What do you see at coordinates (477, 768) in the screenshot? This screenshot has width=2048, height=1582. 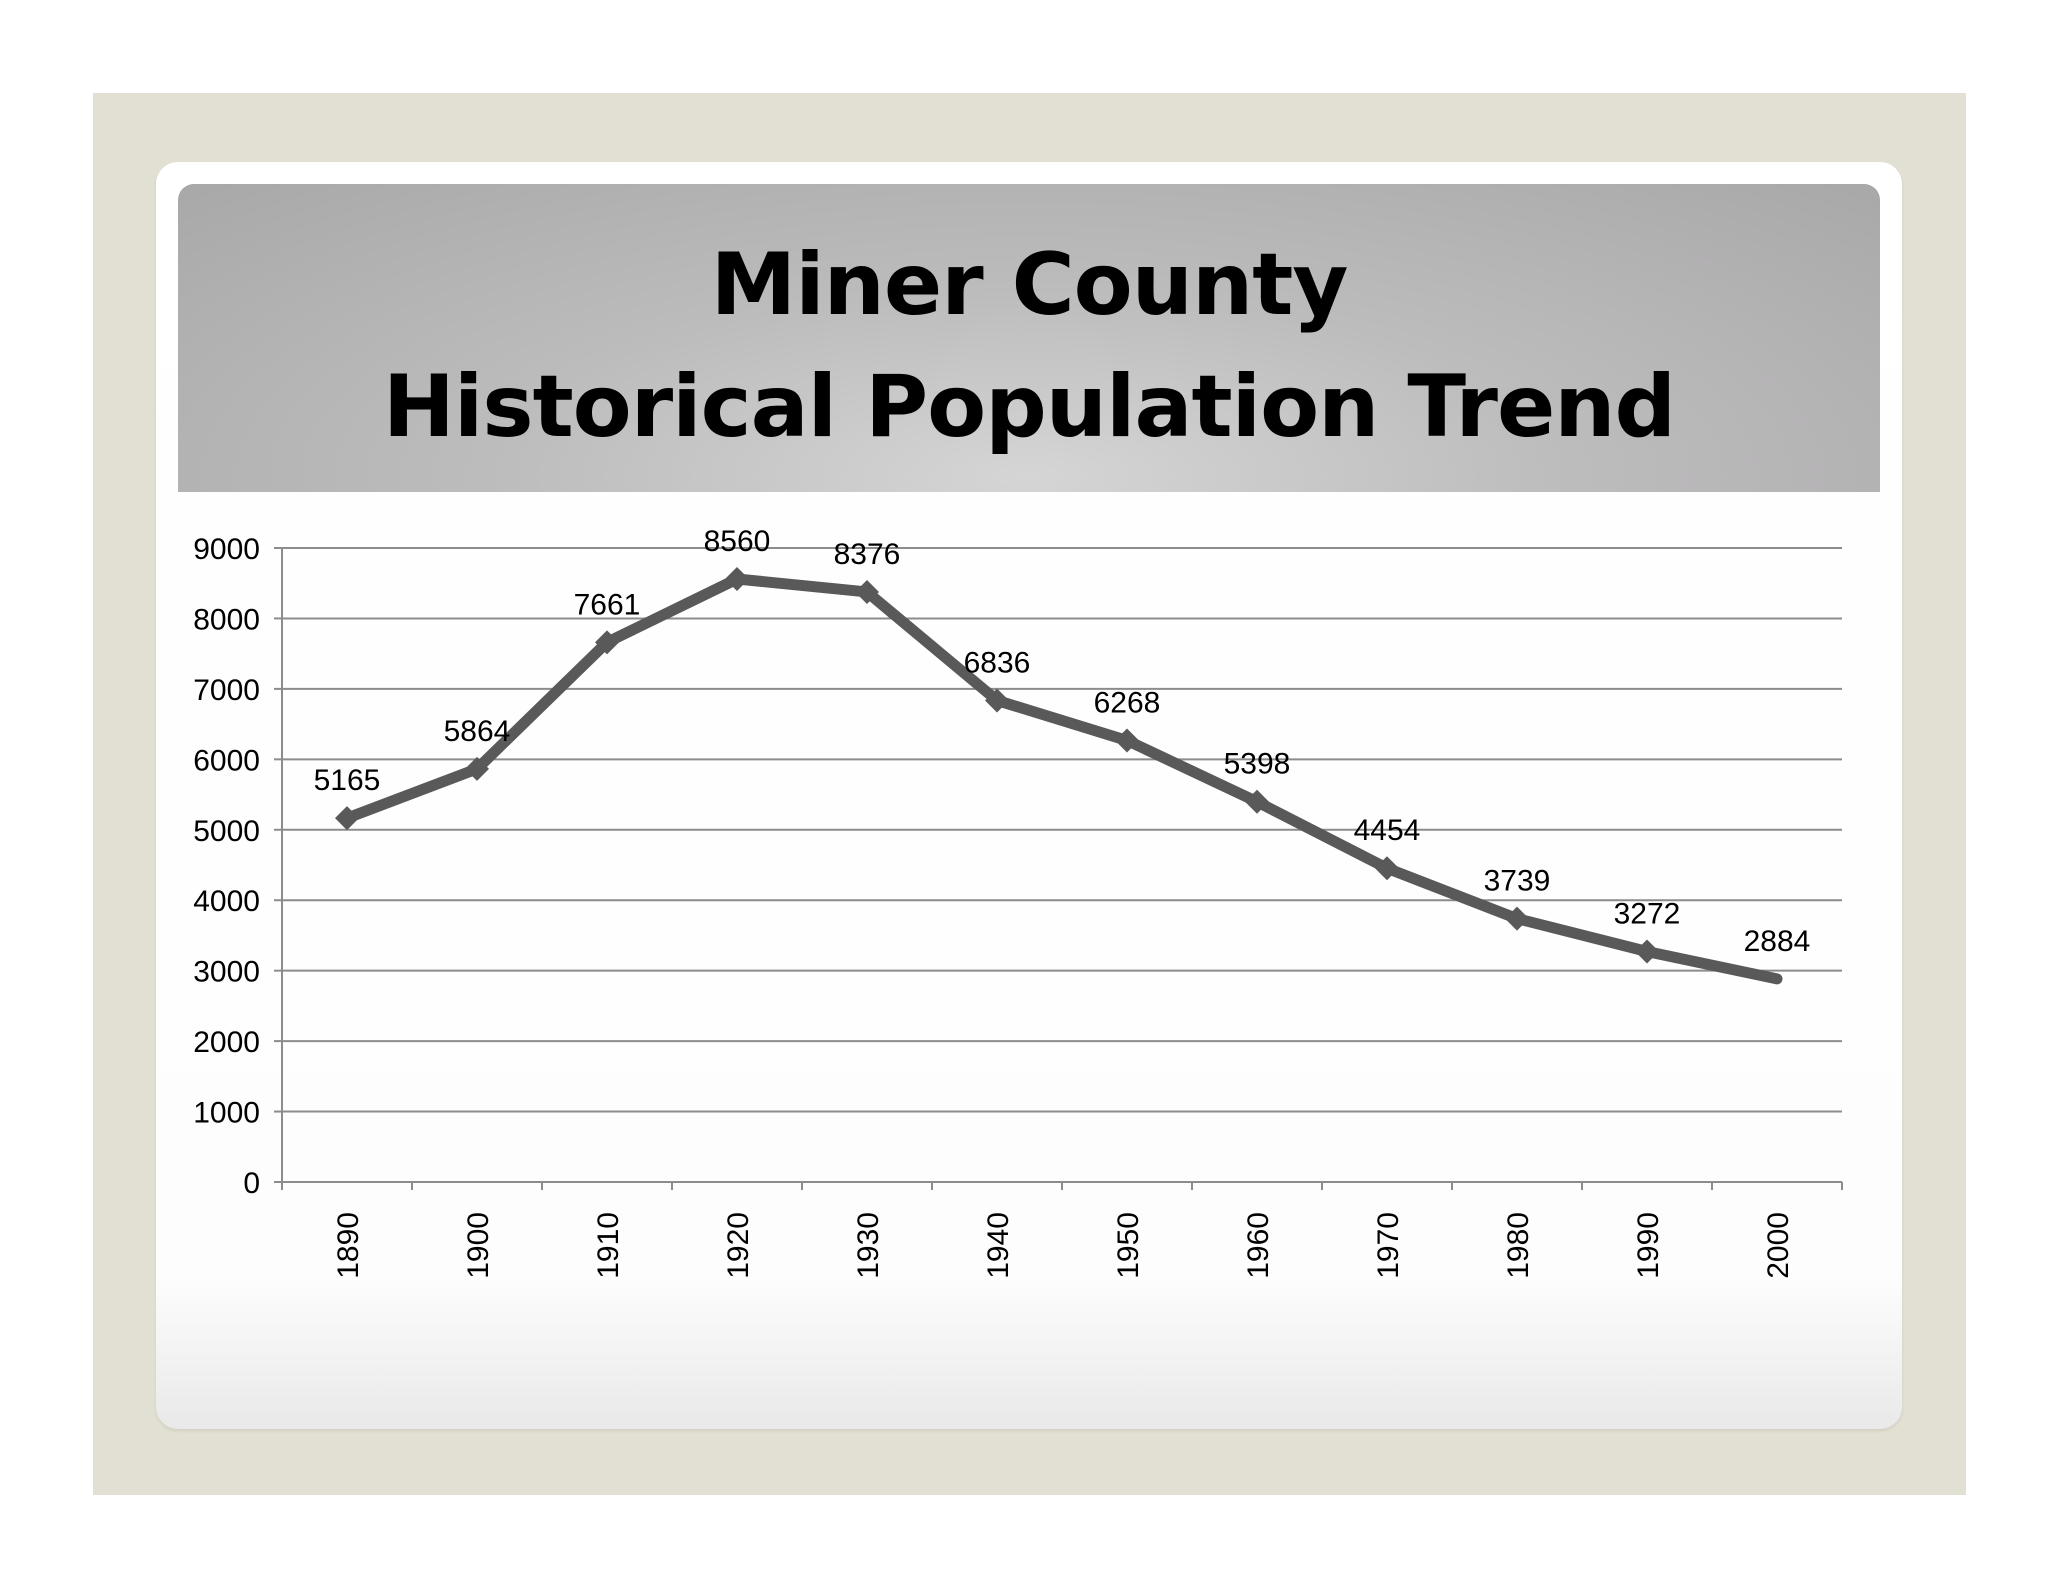 I see `data-point-1900` at bounding box center [477, 768].